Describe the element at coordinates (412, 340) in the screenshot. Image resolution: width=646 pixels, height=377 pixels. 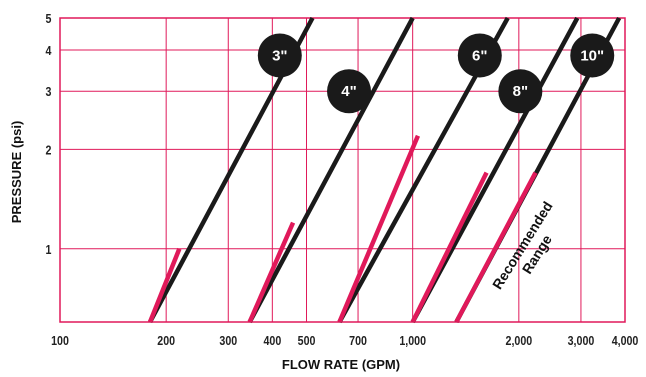
I see `x-tick-label: 1,000` at that location.